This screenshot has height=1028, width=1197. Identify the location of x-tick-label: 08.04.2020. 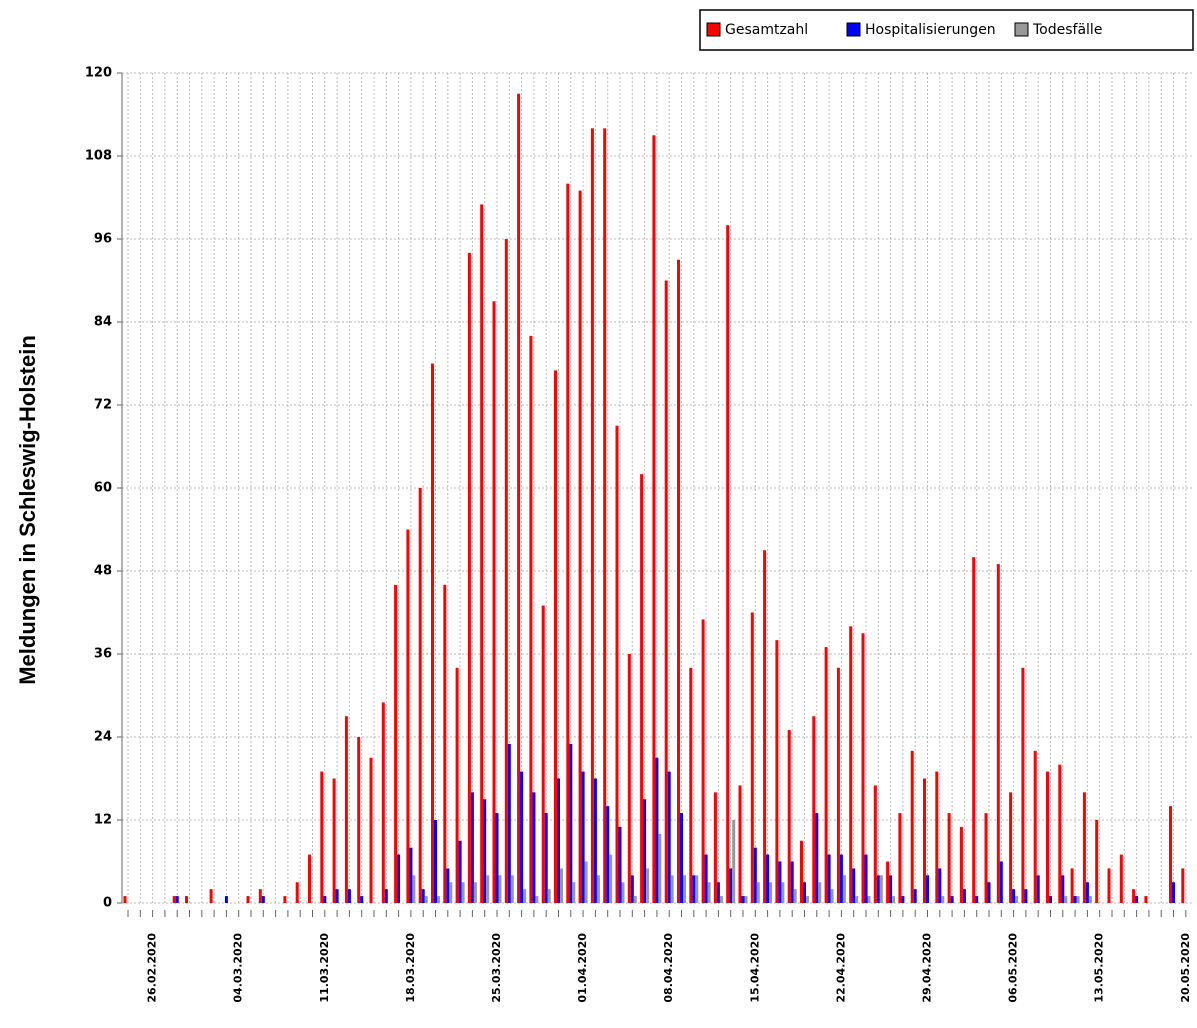
(668, 968).